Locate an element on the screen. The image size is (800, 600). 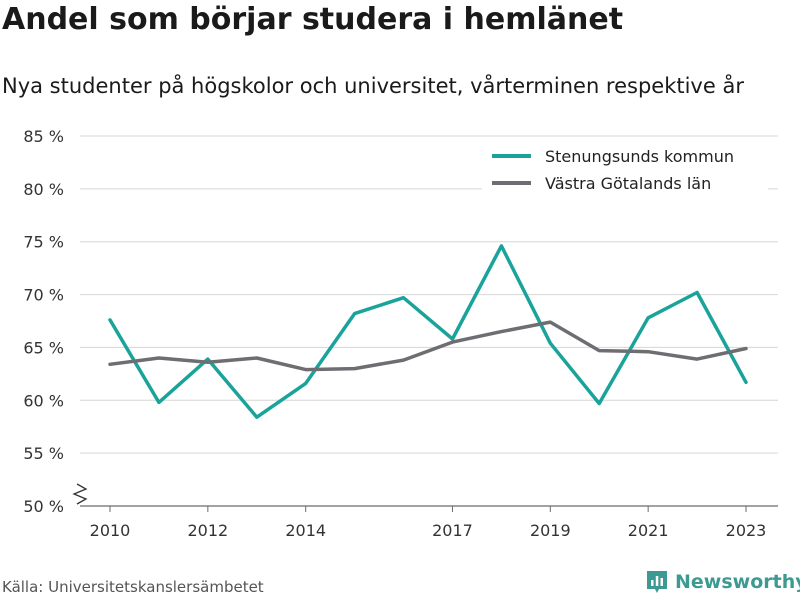
series-line is located at coordinates (428, 346).